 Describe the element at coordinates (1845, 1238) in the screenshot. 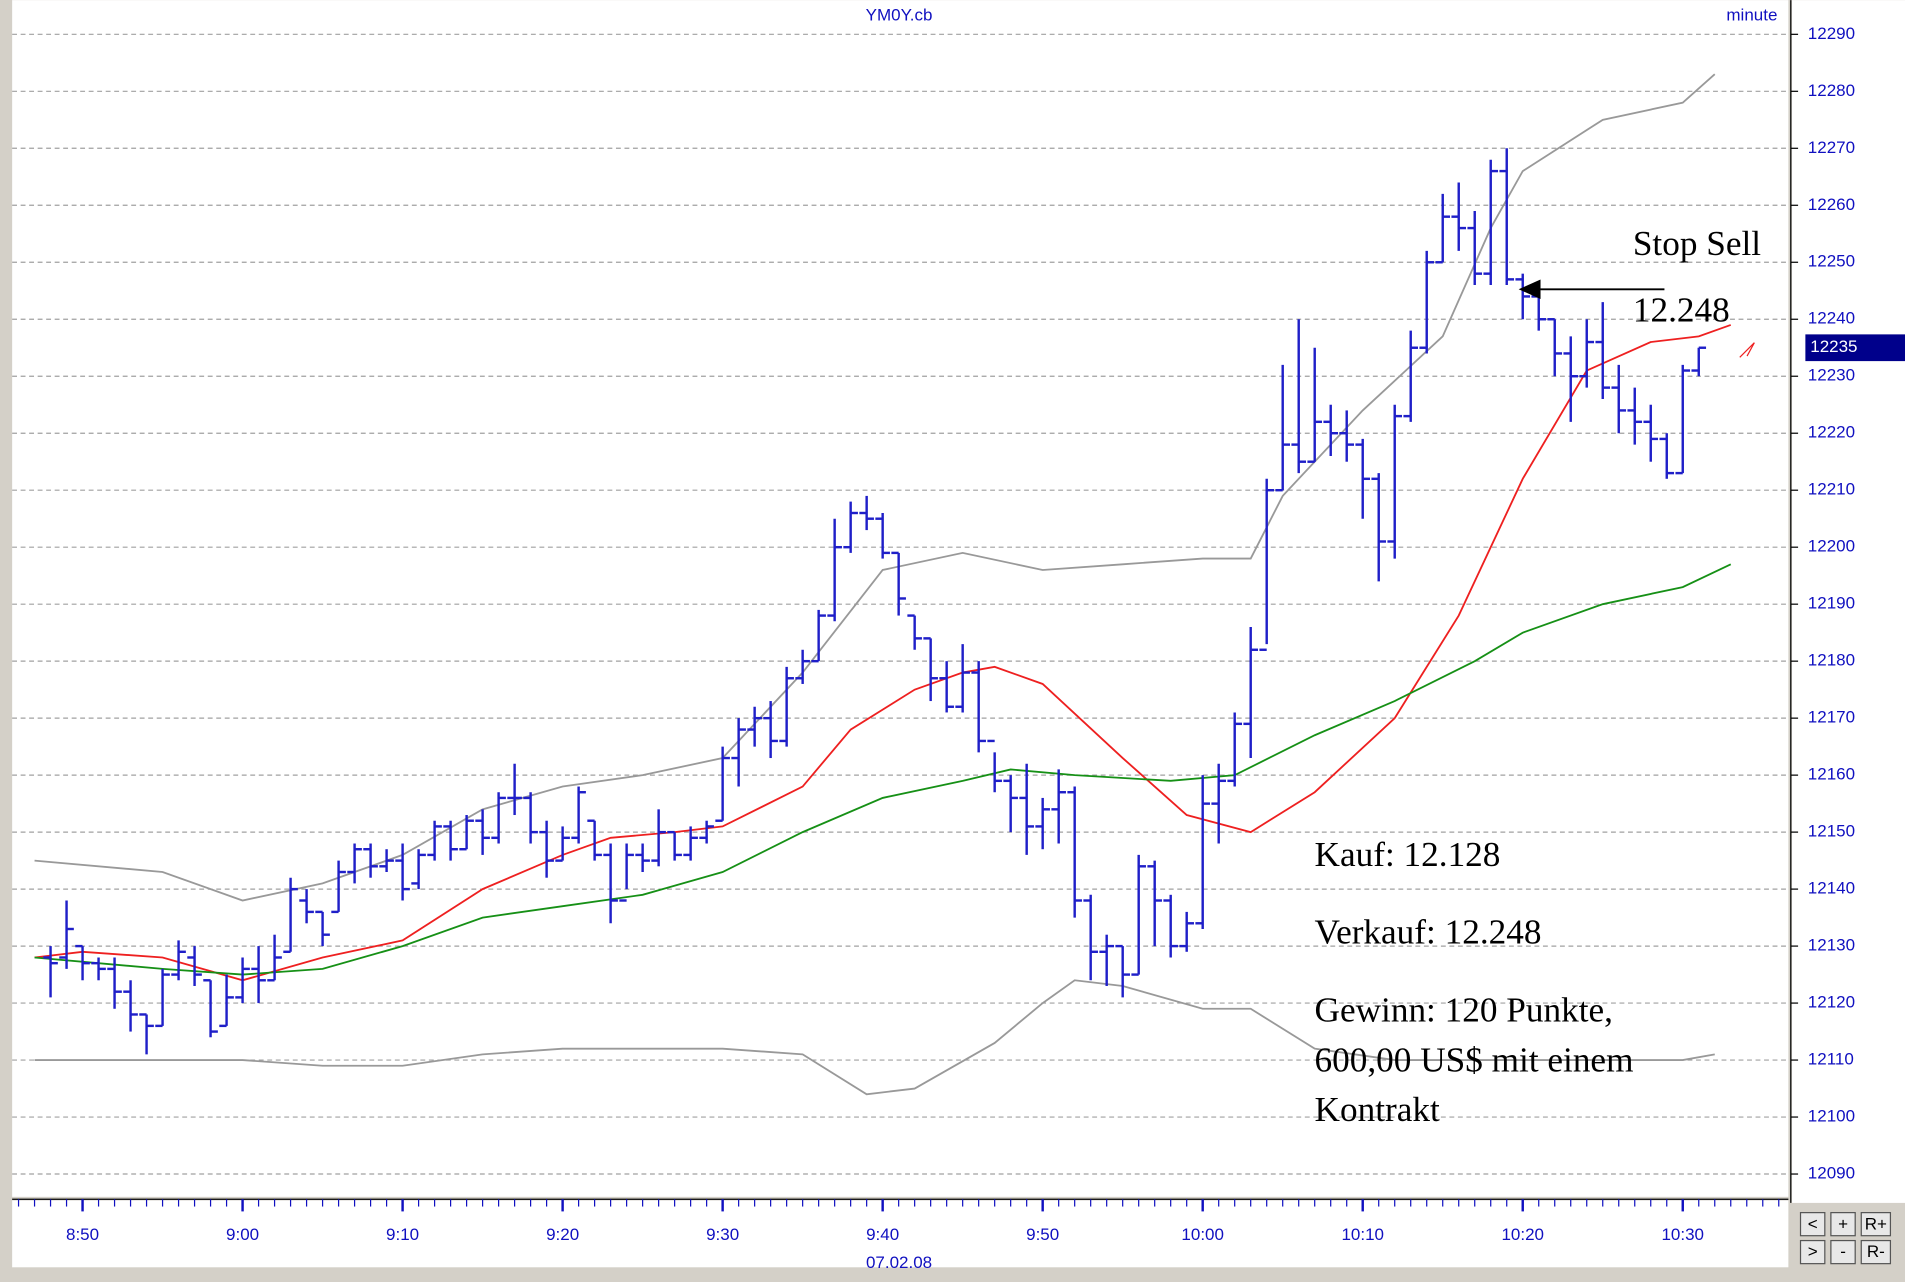

I see `controls: < + R+ > - R-` at that location.